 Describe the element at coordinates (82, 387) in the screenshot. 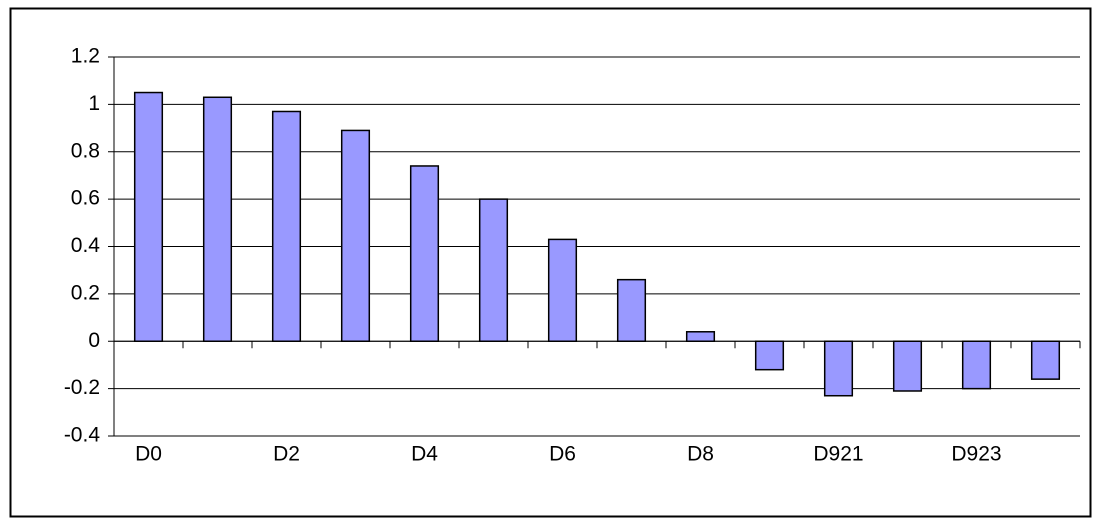

I see `y-tick-label: -0.2` at that location.